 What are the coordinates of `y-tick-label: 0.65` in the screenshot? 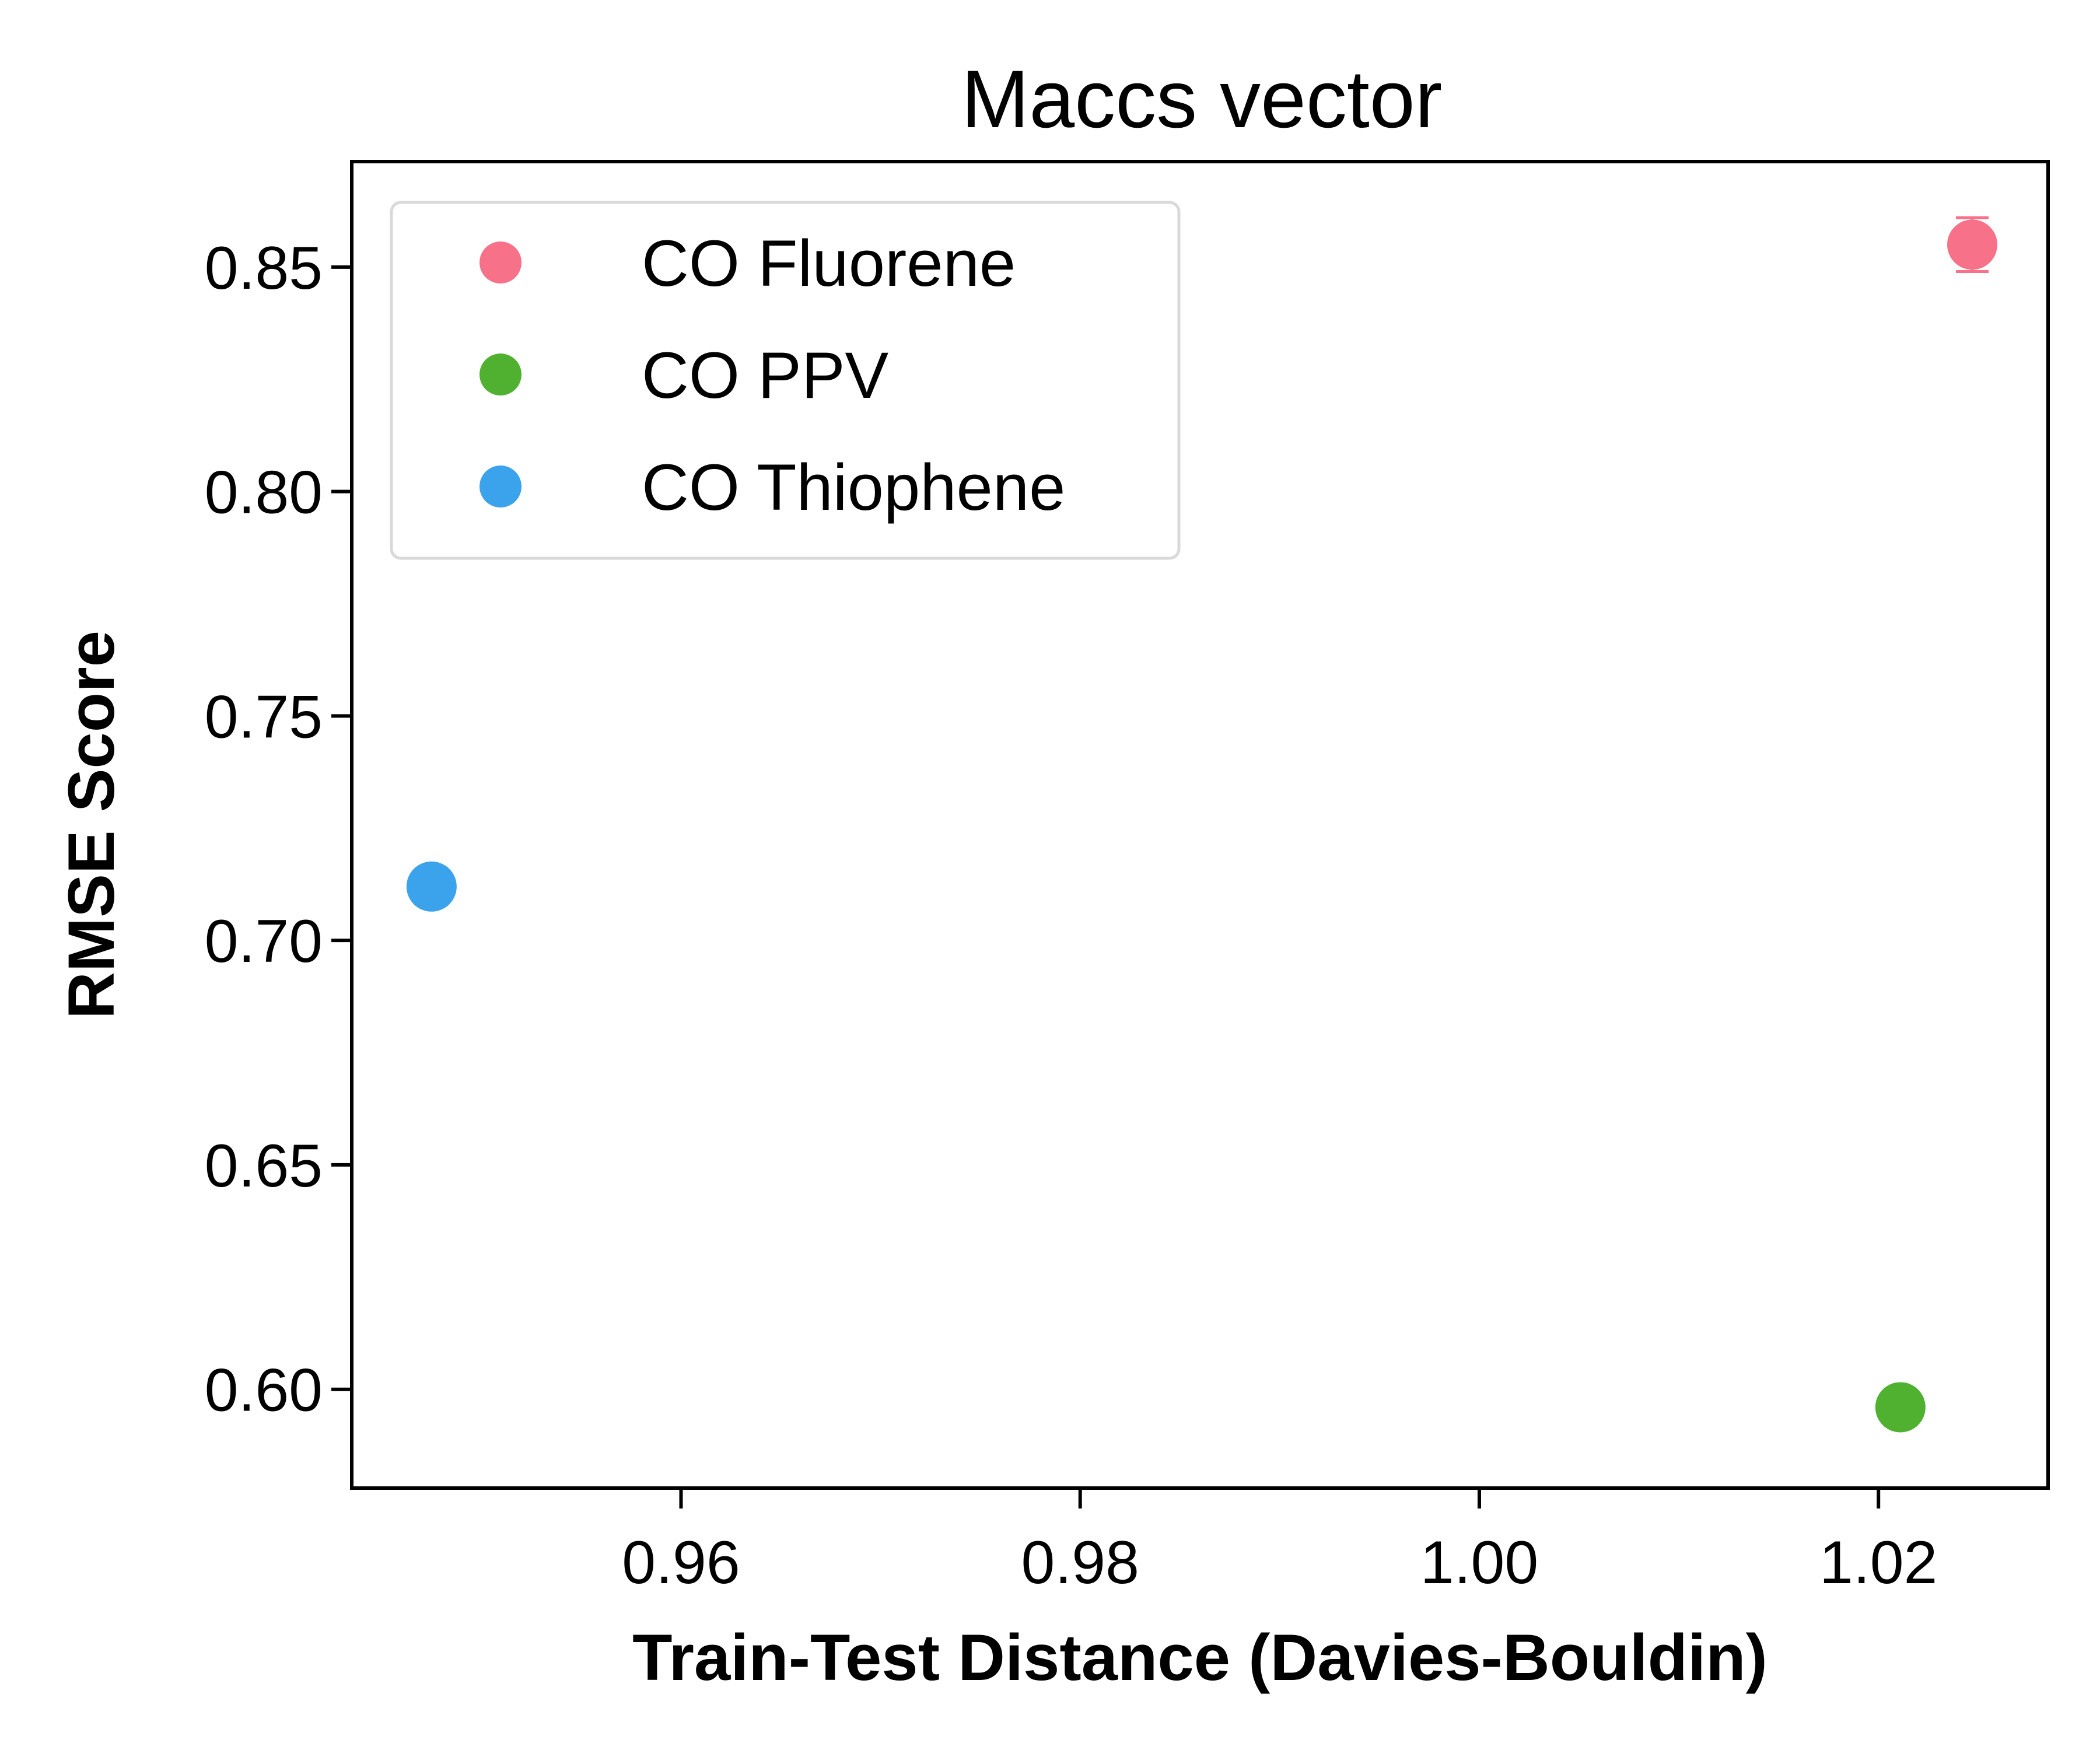 It's located at (264, 1166).